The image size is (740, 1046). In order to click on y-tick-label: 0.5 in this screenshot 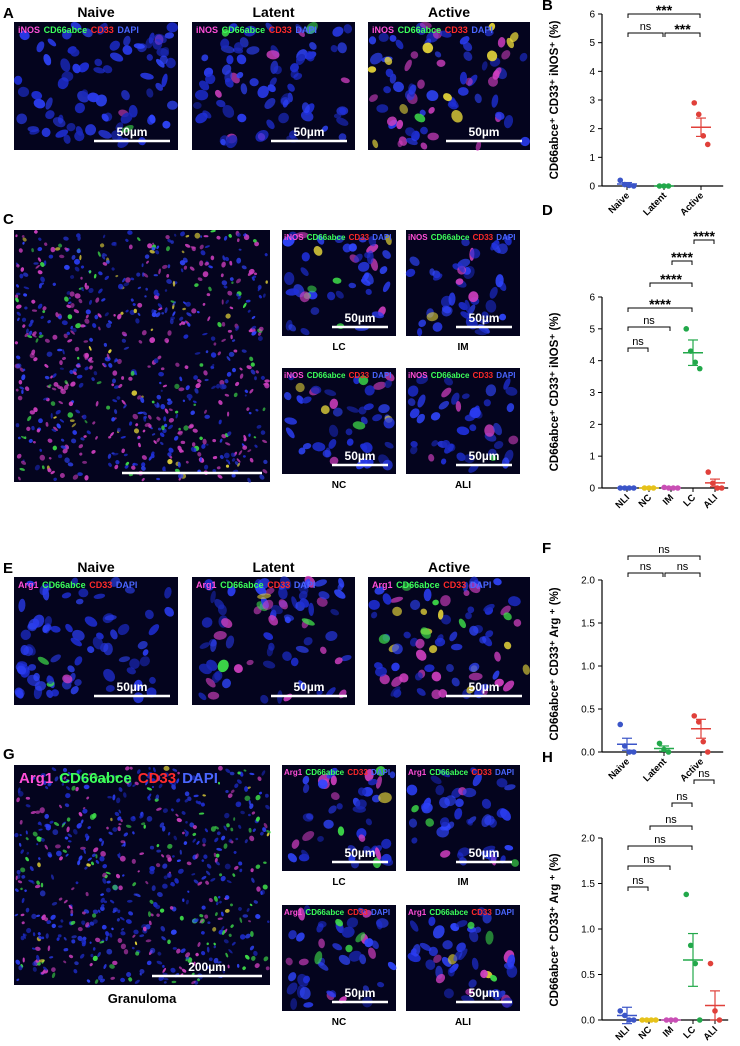, I will do `click(588, 975)`.